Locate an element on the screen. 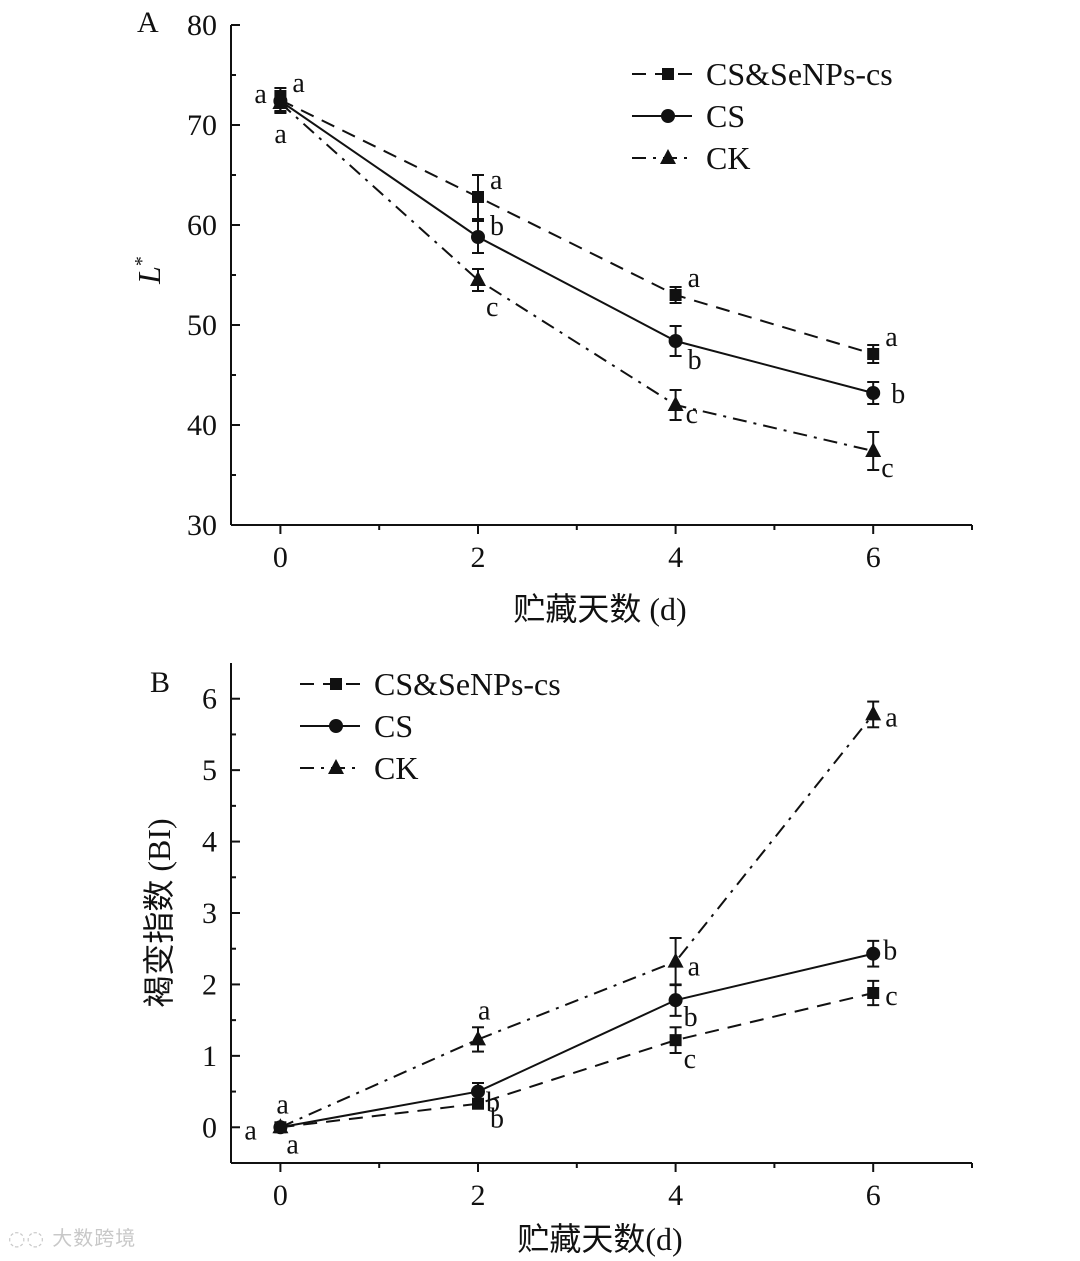 Image resolution: width=1080 pixels, height=1261 pixels. x-tick-label: 0 is located at coordinates (280, 1195).